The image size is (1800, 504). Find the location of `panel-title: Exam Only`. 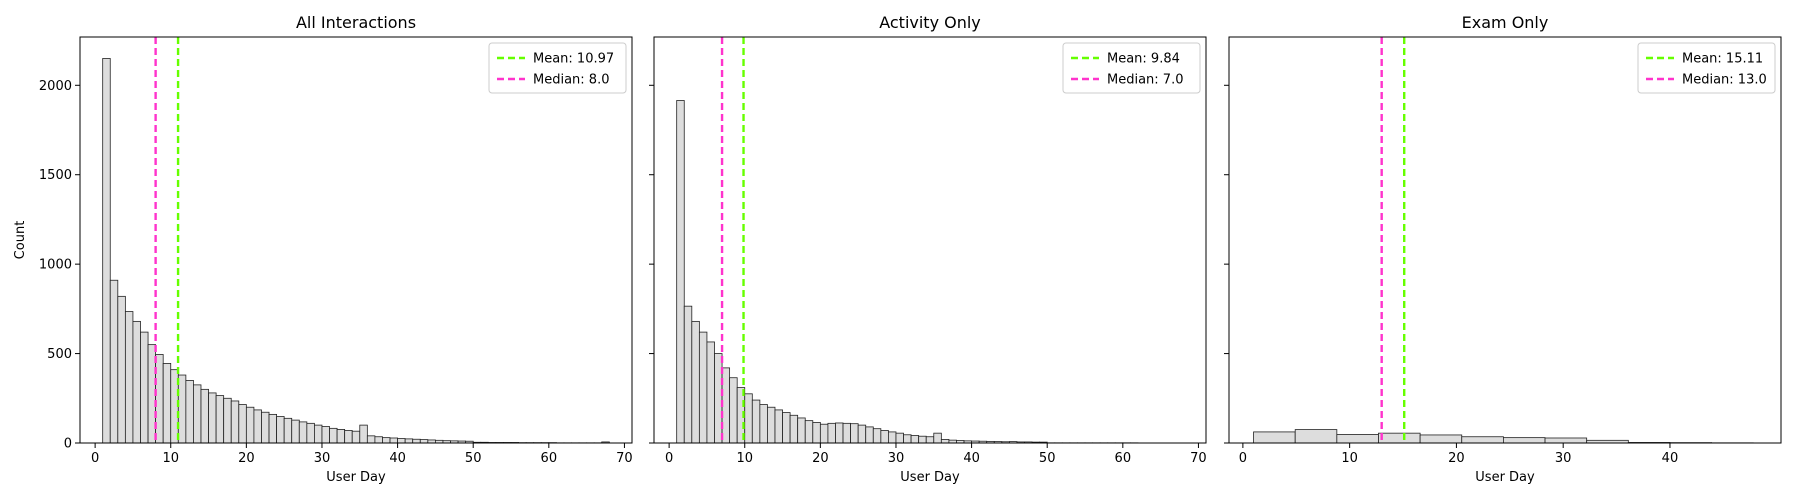

panel-title: Exam Only is located at coordinates (1505, 22).